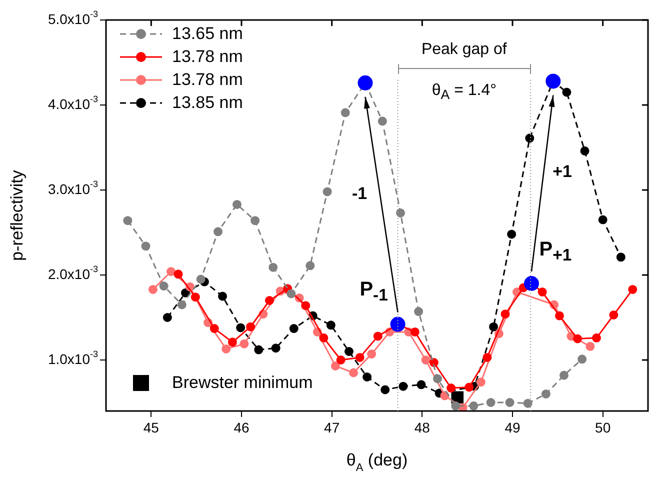  What do you see at coordinates (555, 251) in the screenshot?
I see `annotation: P$_{+1}$` at bounding box center [555, 251].